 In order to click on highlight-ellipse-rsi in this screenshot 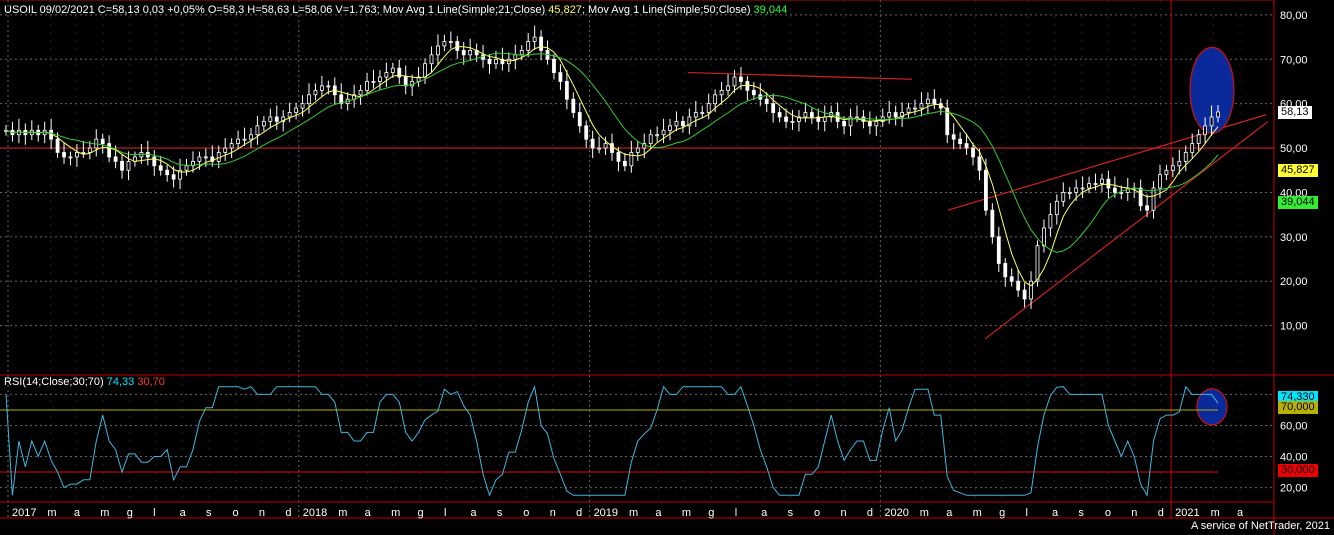, I will do `click(1212, 407)`.